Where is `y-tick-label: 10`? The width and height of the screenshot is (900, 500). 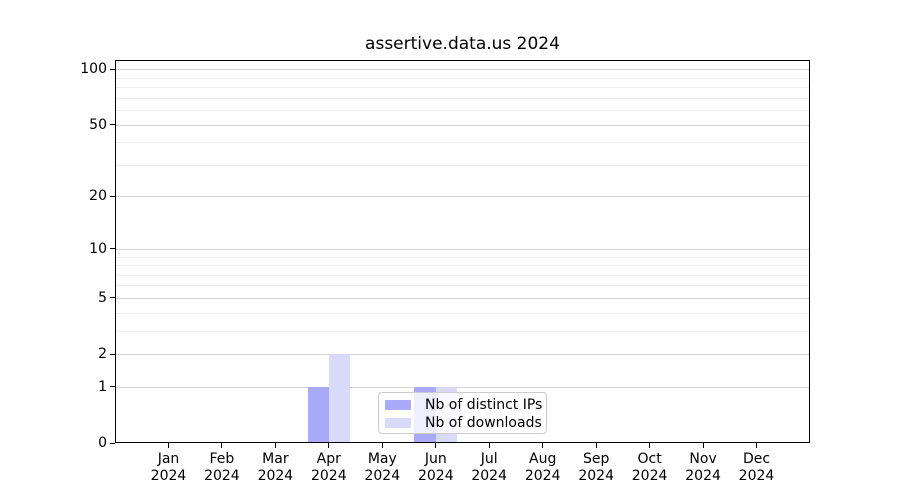 y-tick-label: 10 is located at coordinates (98, 248).